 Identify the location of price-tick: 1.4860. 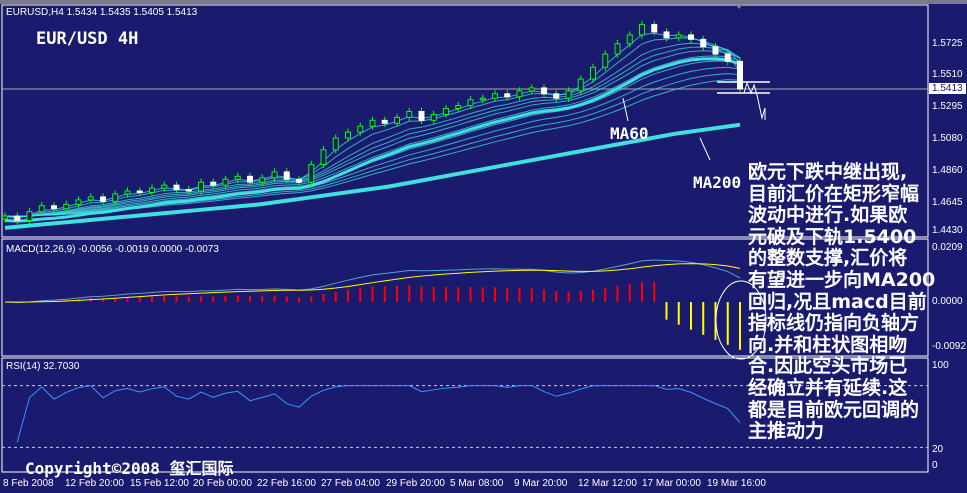
(947, 170).